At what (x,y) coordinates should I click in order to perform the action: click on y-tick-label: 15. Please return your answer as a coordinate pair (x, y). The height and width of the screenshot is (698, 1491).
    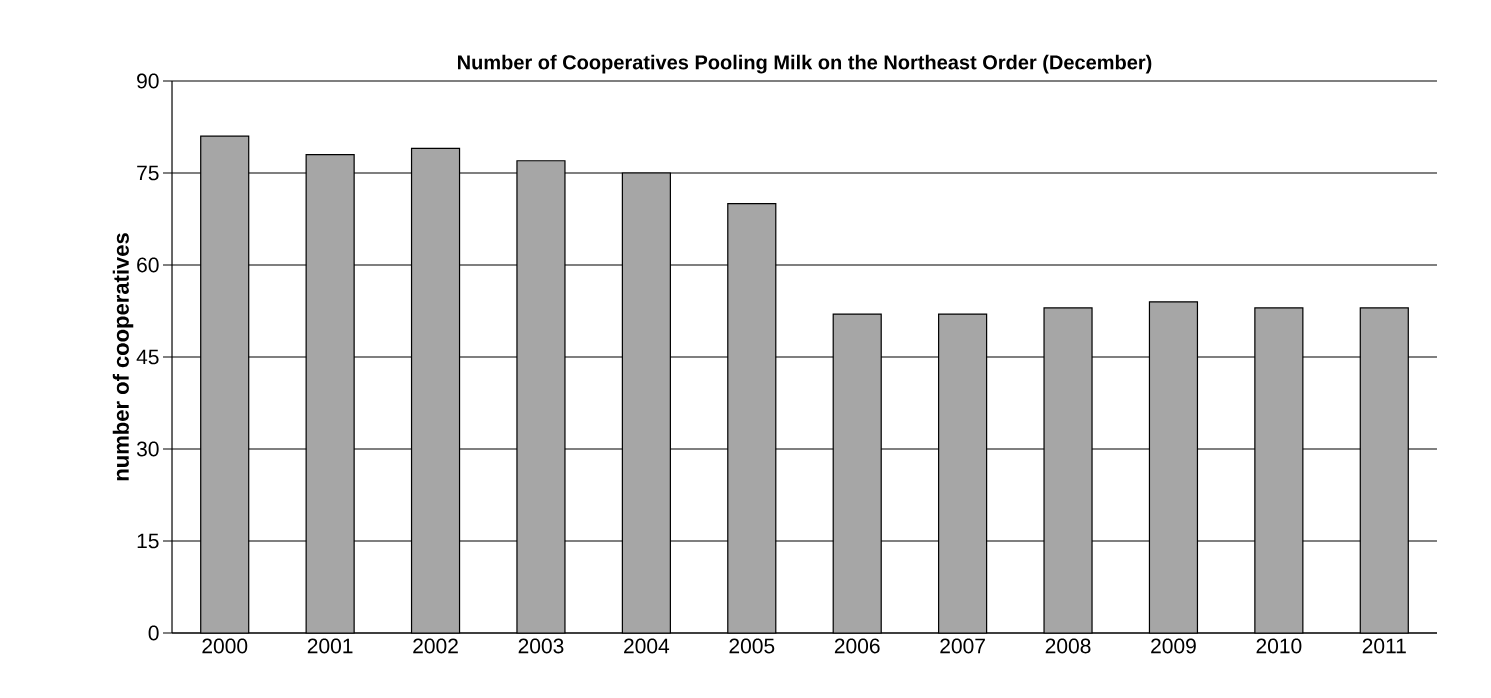
    Looking at the image, I should click on (148, 541).